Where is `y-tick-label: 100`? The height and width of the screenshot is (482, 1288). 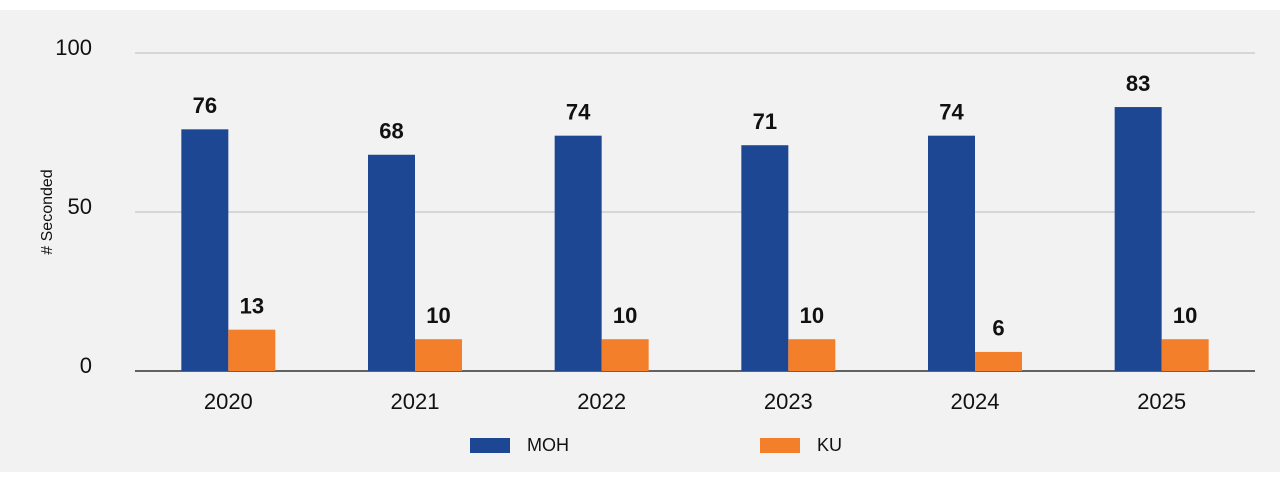 y-tick-label: 100 is located at coordinates (73, 47).